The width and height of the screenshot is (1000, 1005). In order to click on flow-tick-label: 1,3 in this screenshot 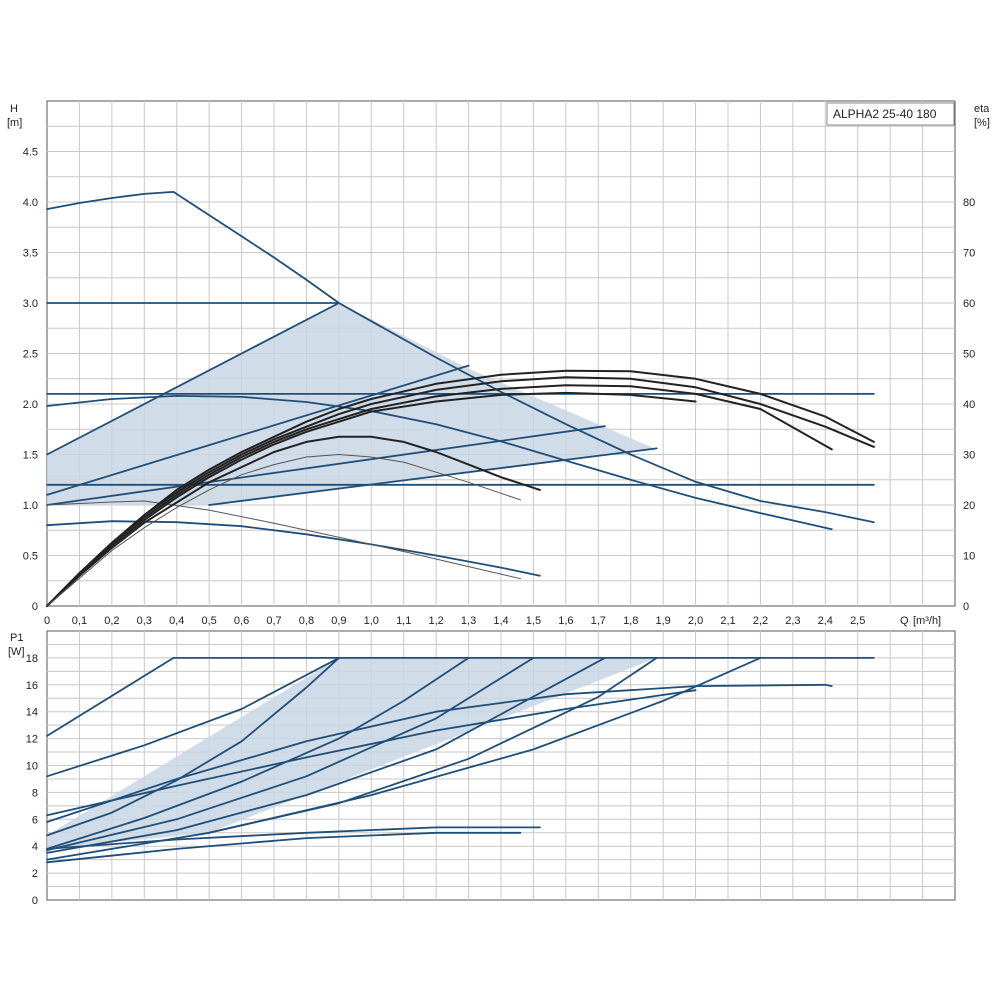, I will do `click(468, 621)`.